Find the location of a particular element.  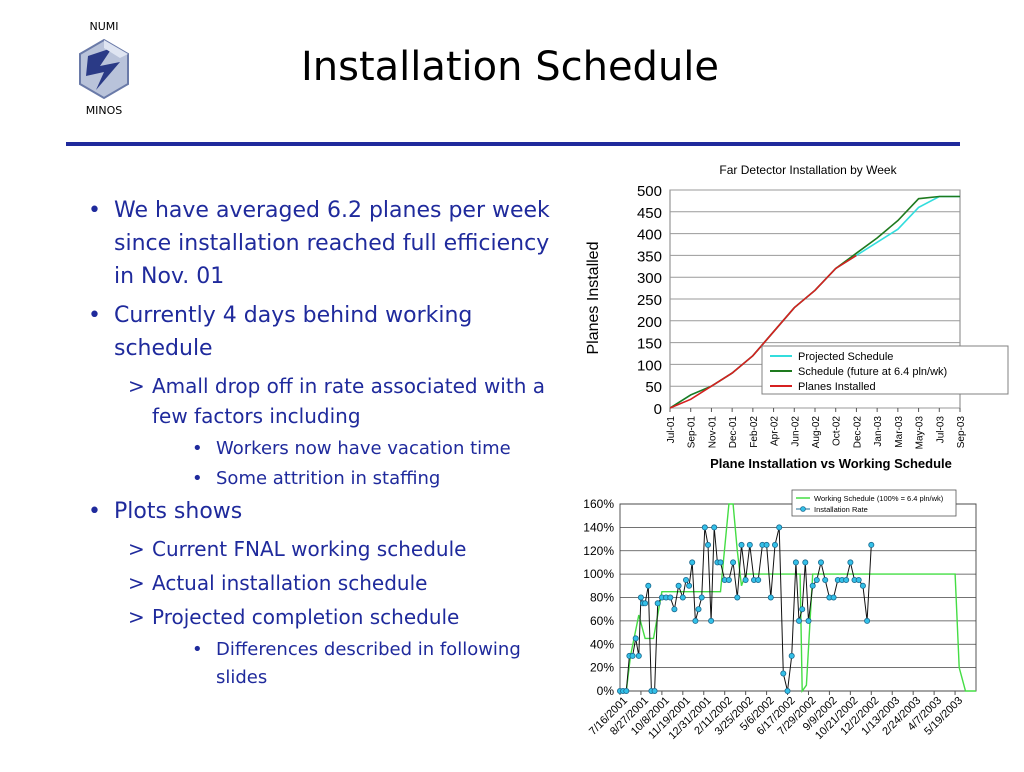

chart1-xtick-label: Jan-03 is located at coordinates (878, 431).